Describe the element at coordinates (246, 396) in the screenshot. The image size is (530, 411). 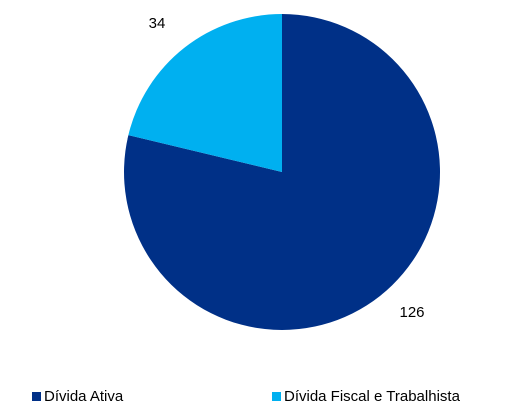
I see `legend: Dívida Ativa Dívida Fiscal e Trabalhista` at that location.